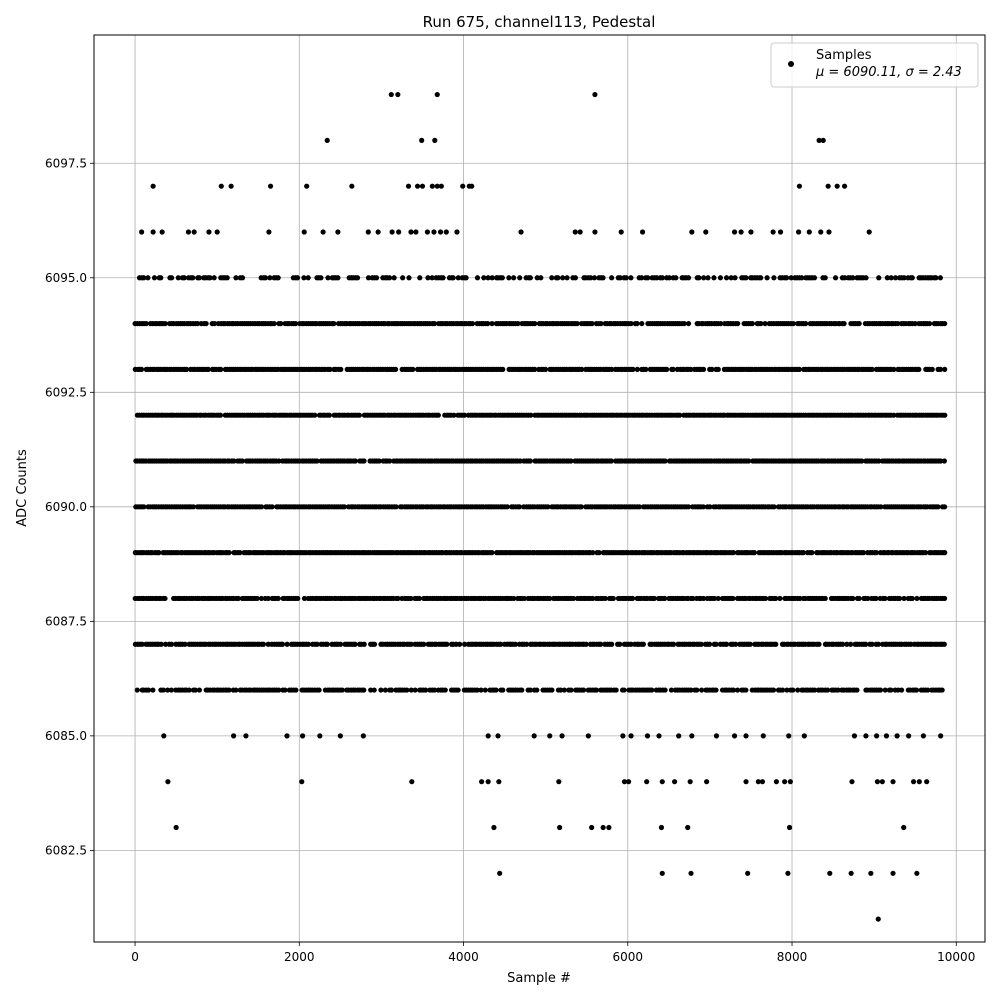  Describe the element at coordinates (66, 507) in the screenshot. I see `y-tick-label: 6090.0` at that location.